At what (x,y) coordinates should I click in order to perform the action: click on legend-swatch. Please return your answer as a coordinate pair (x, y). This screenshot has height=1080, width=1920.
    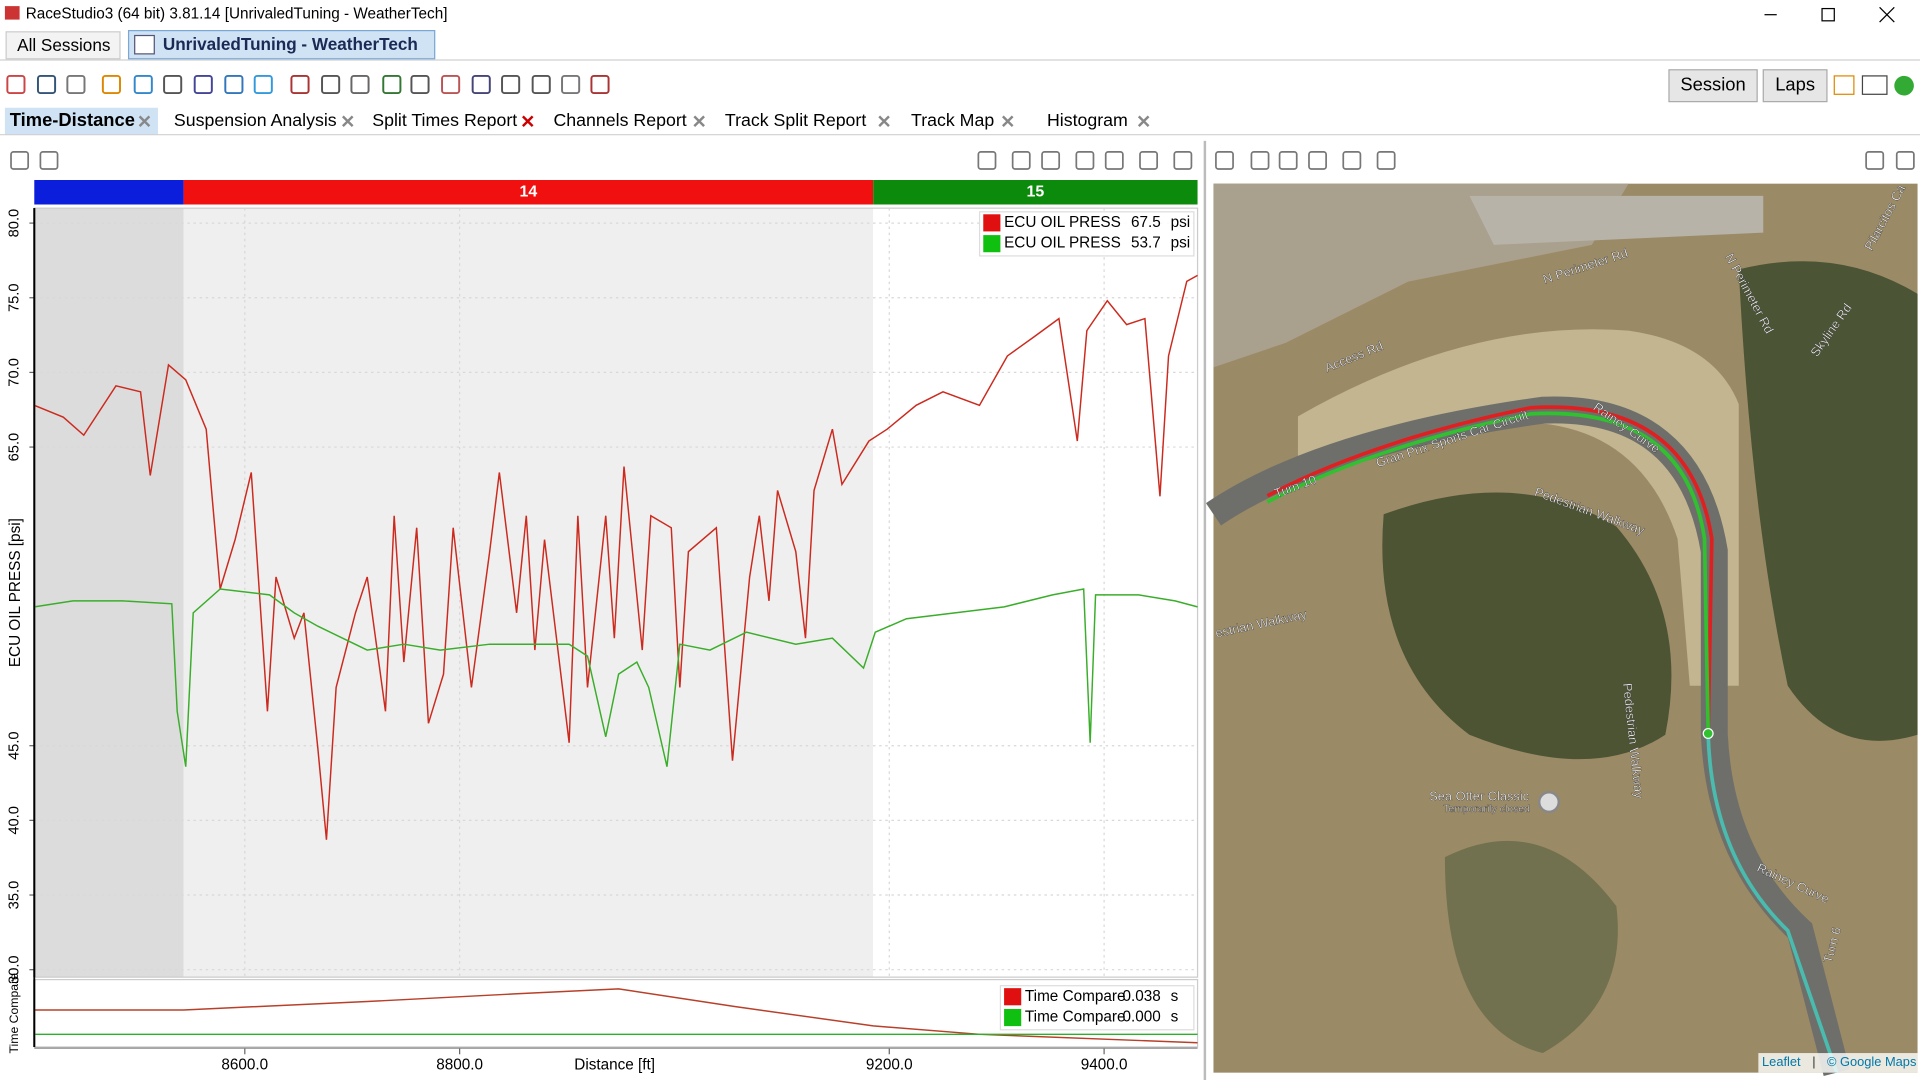
    Looking at the image, I should click on (992, 223).